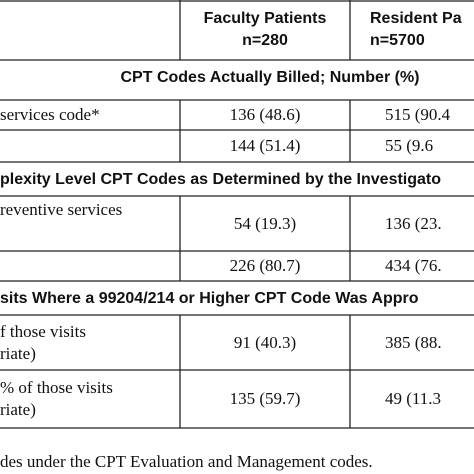 This screenshot has height=474, width=474. Describe the element at coordinates (265, 223) in the screenshot. I see `data-cell: 54 (19.3)` at that location.